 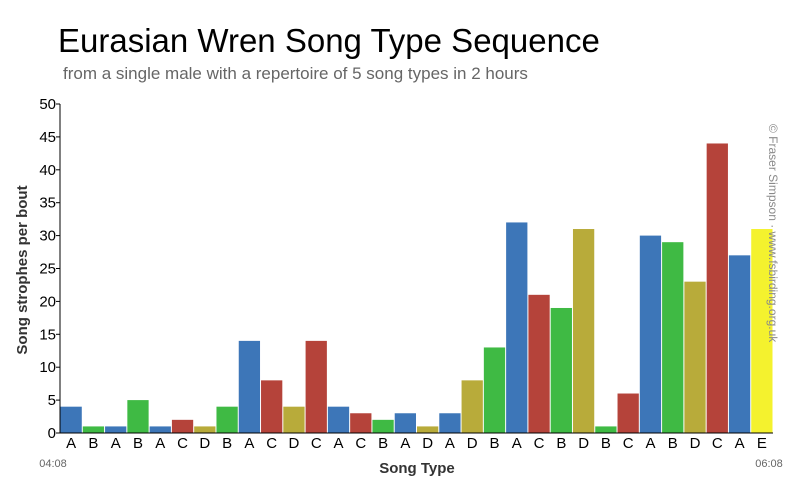 What do you see at coordinates (249, 386) in the screenshot?
I see `bar-9-A` at bounding box center [249, 386].